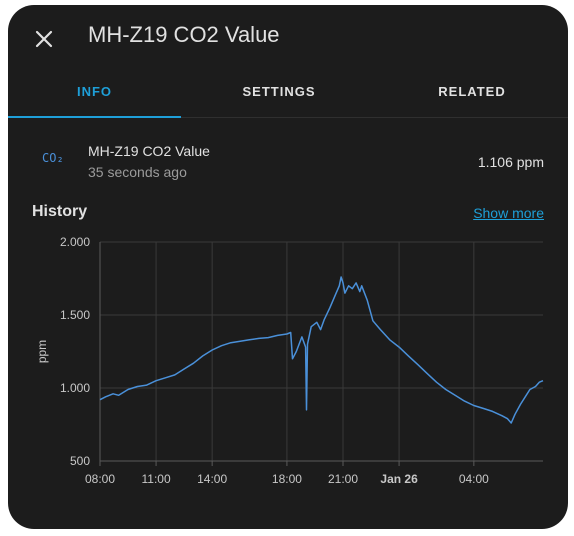  I want to click on x-tick-label: 14:00, so click(212, 479).